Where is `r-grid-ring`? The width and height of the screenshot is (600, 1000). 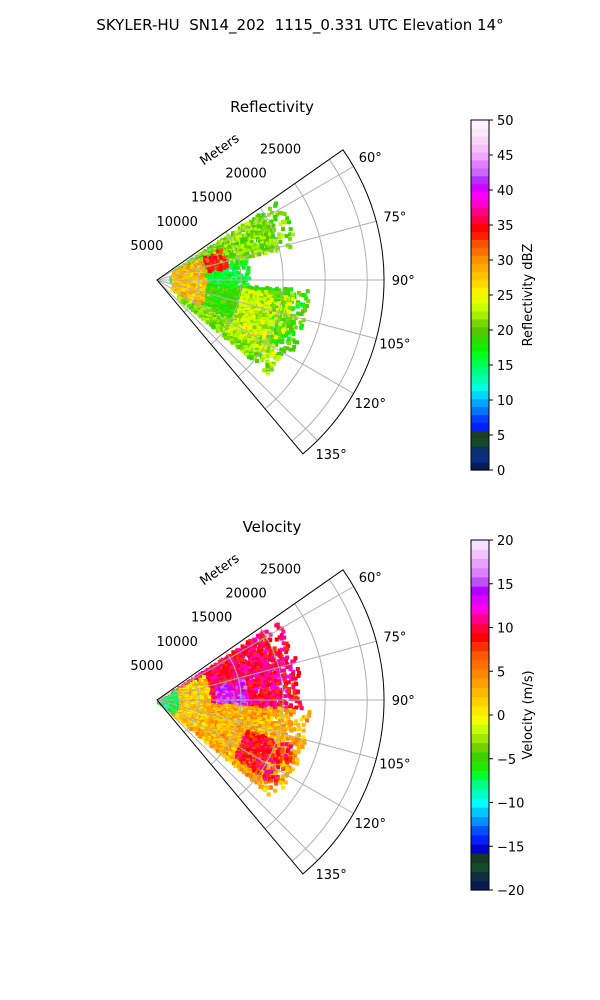
r-grid-ring is located at coordinates (191, 284).